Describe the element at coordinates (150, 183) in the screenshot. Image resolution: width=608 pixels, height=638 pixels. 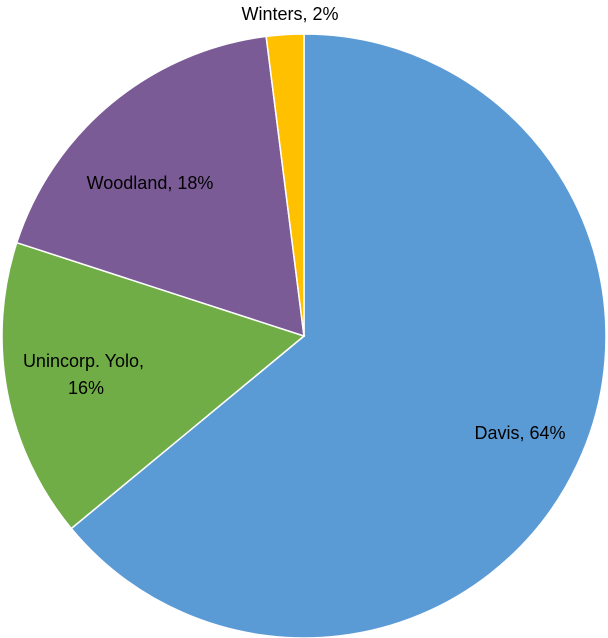
I see `slice-label-woodland: Woodland, 18%` at that location.